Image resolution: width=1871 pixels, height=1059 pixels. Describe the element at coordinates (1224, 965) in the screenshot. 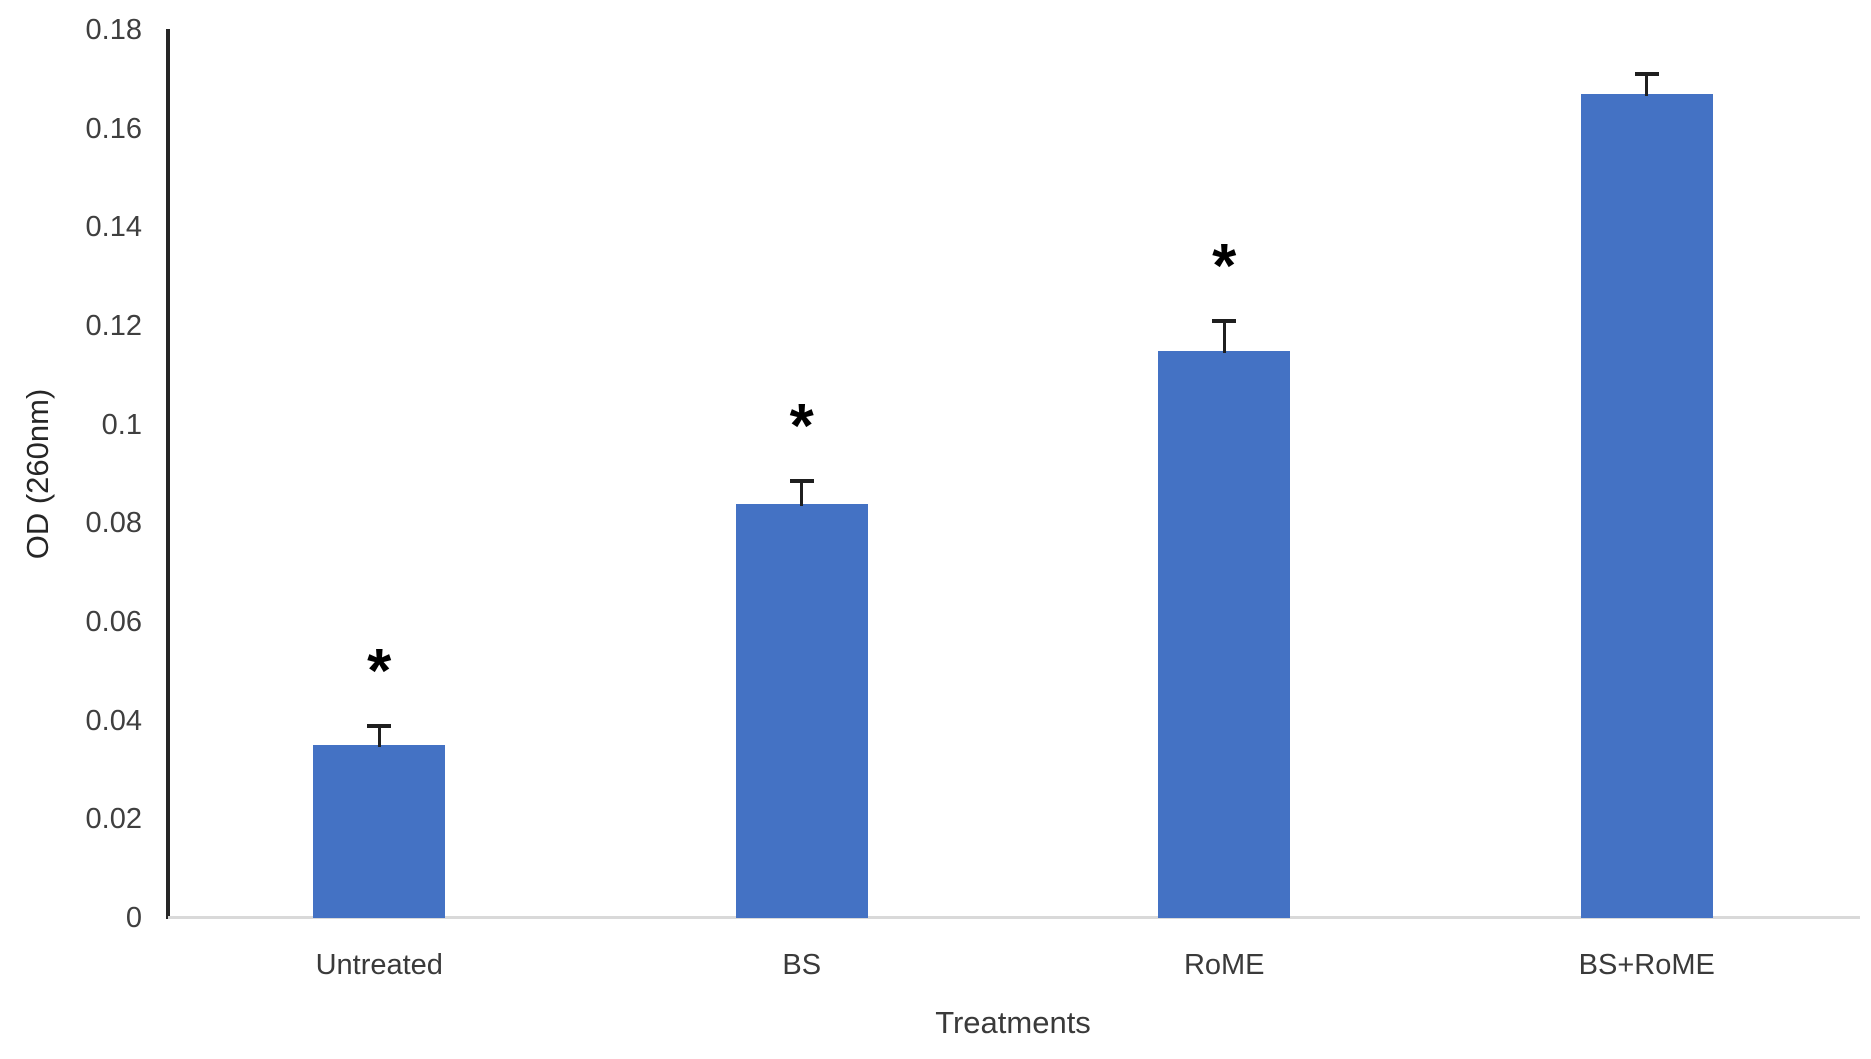

I see `x-tick-label: RoME` at that location.